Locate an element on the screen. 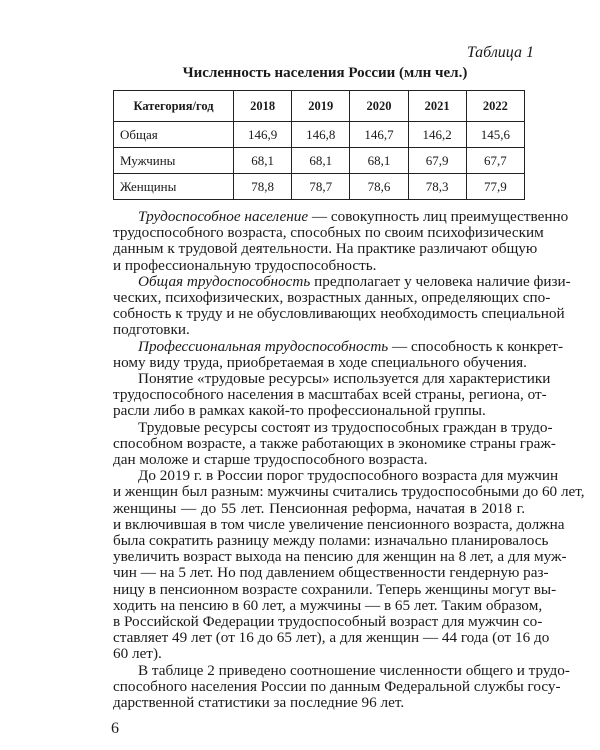  table-header-cell: 2020 is located at coordinates (379, 106).